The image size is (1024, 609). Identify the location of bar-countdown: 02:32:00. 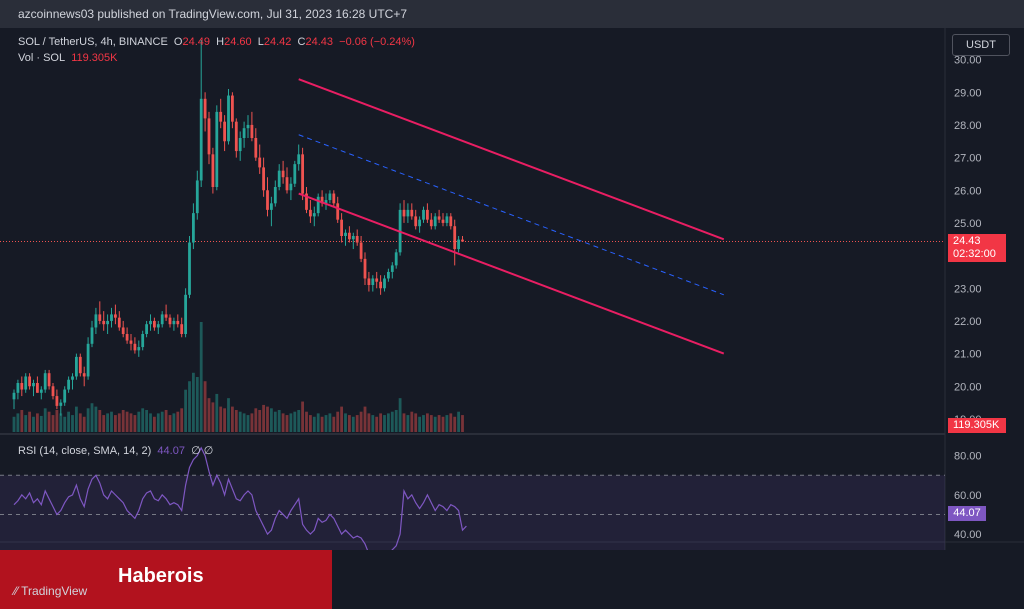
(974, 254).